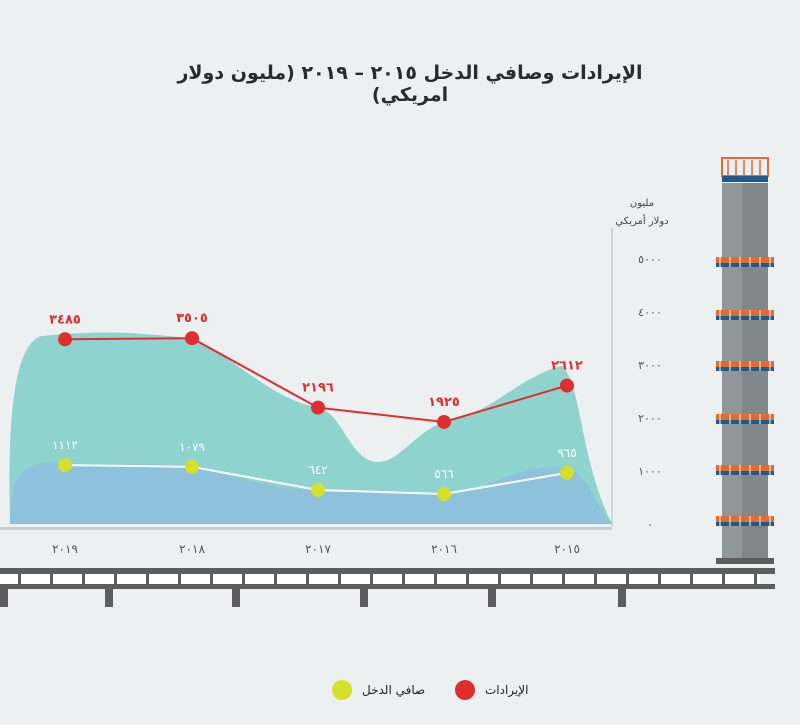 The height and width of the screenshot is (725, 800). I want to click on net-income-value-label: ٦٤٢, so click(317, 470).